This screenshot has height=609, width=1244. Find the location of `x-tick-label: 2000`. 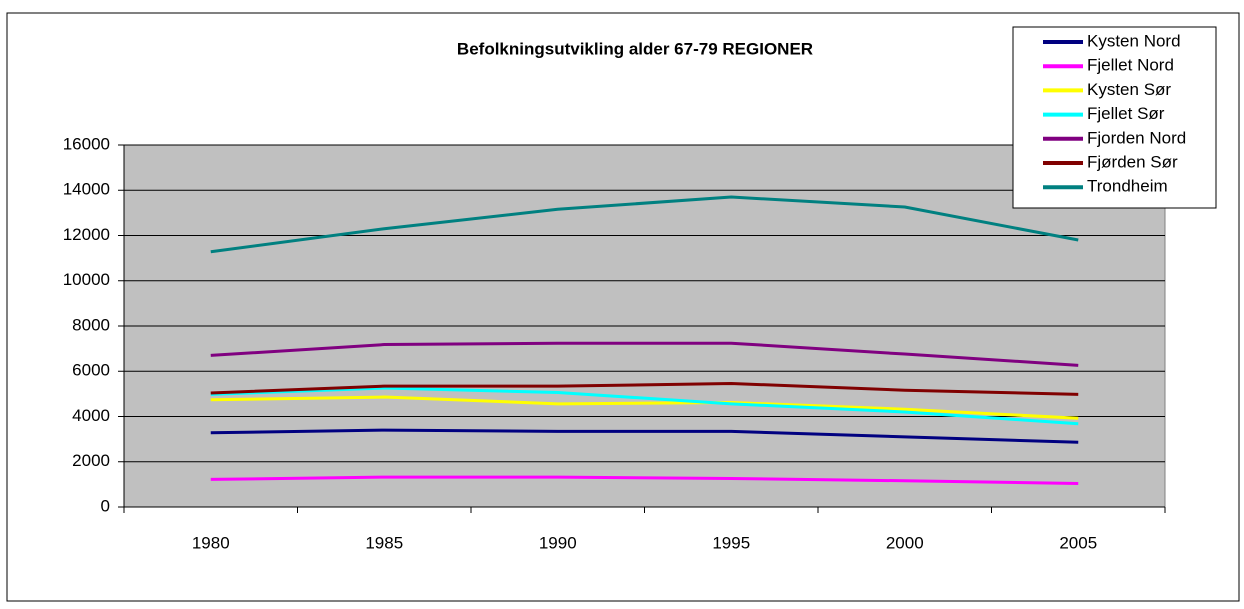

x-tick-label: 2000 is located at coordinates (905, 542).